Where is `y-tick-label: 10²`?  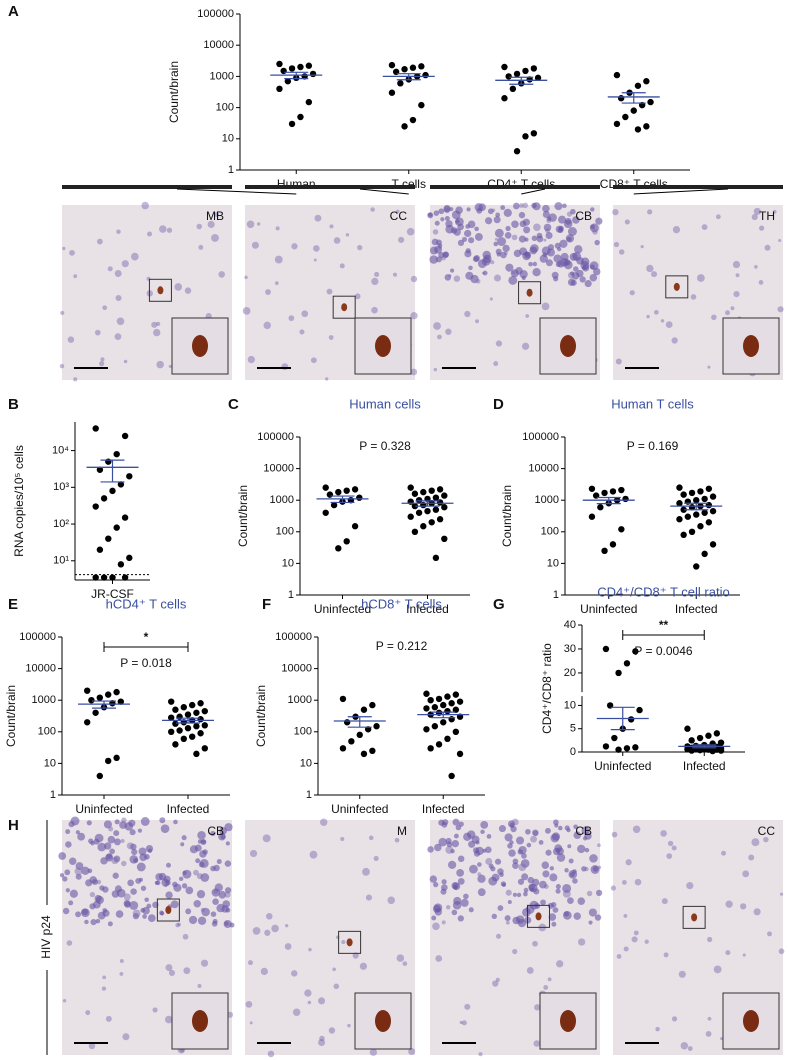
y-tick-label: 10² is located at coordinates (61, 524).